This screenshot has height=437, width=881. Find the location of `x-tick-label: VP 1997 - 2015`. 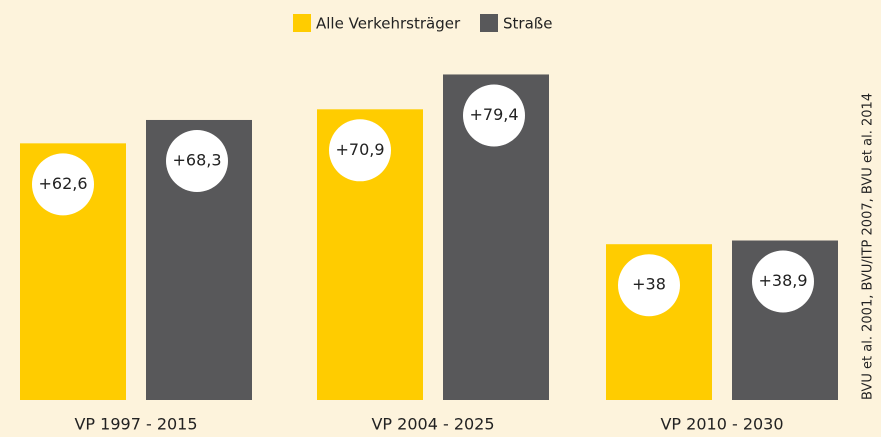

x-tick-label: VP 1997 - 2015 is located at coordinates (135, 424).